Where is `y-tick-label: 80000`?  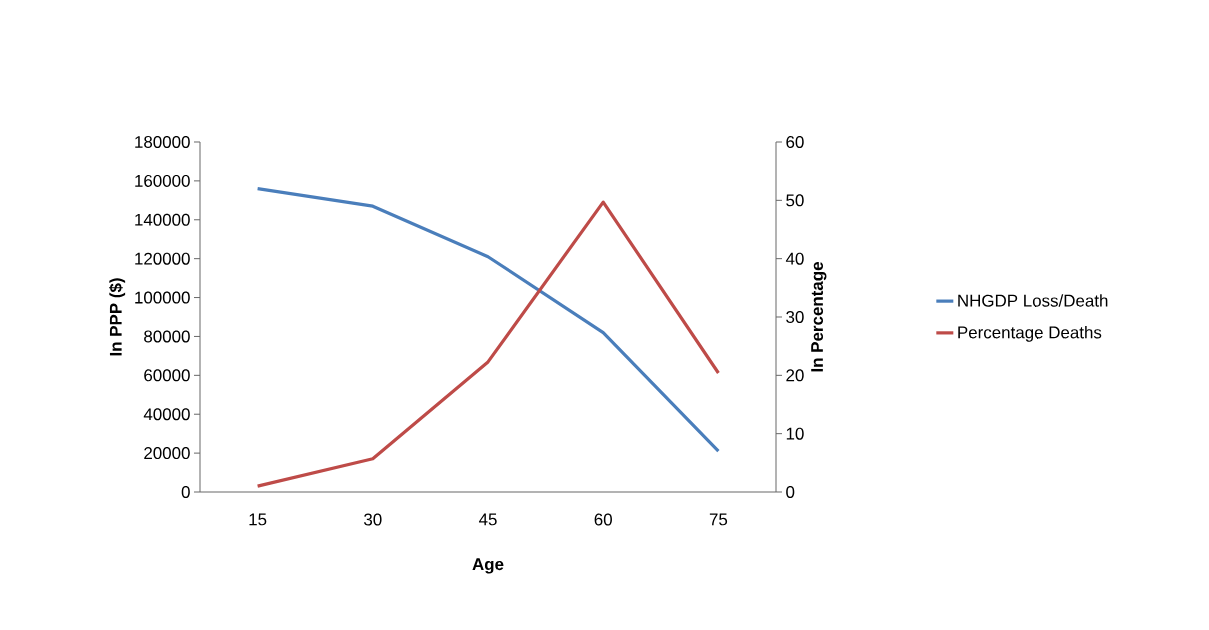 y-tick-label: 80000 is located at coordinates (167, 336).